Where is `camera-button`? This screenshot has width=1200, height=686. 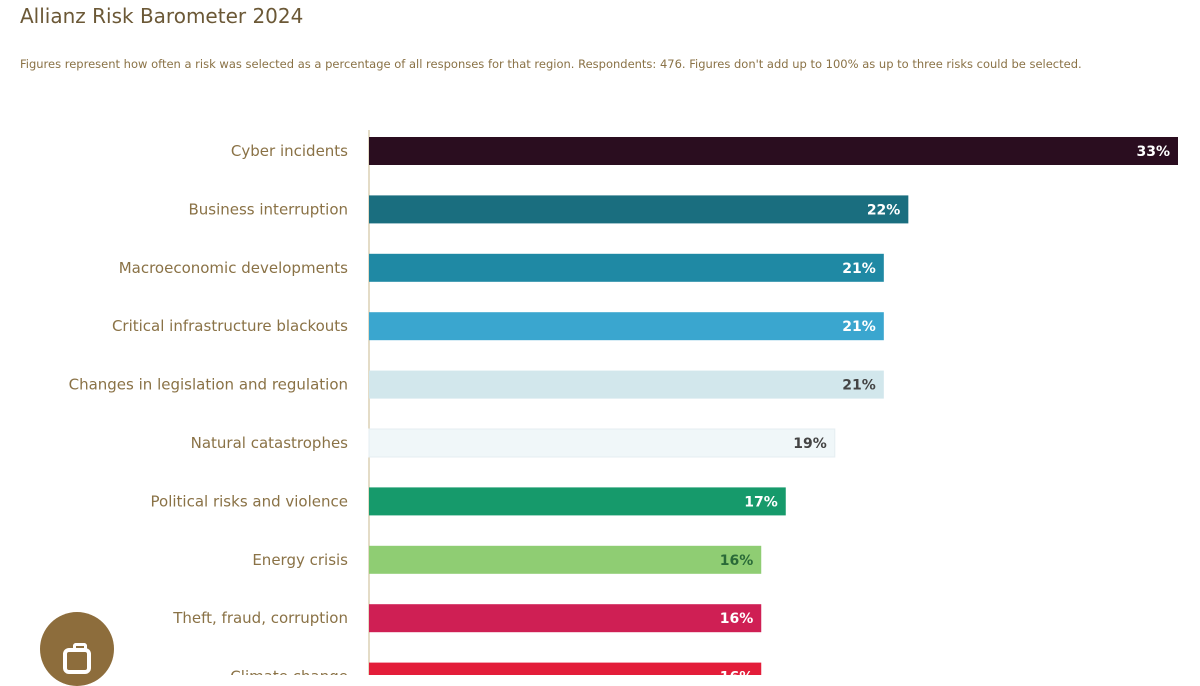
camera-button is located at coordinates (77, 649).